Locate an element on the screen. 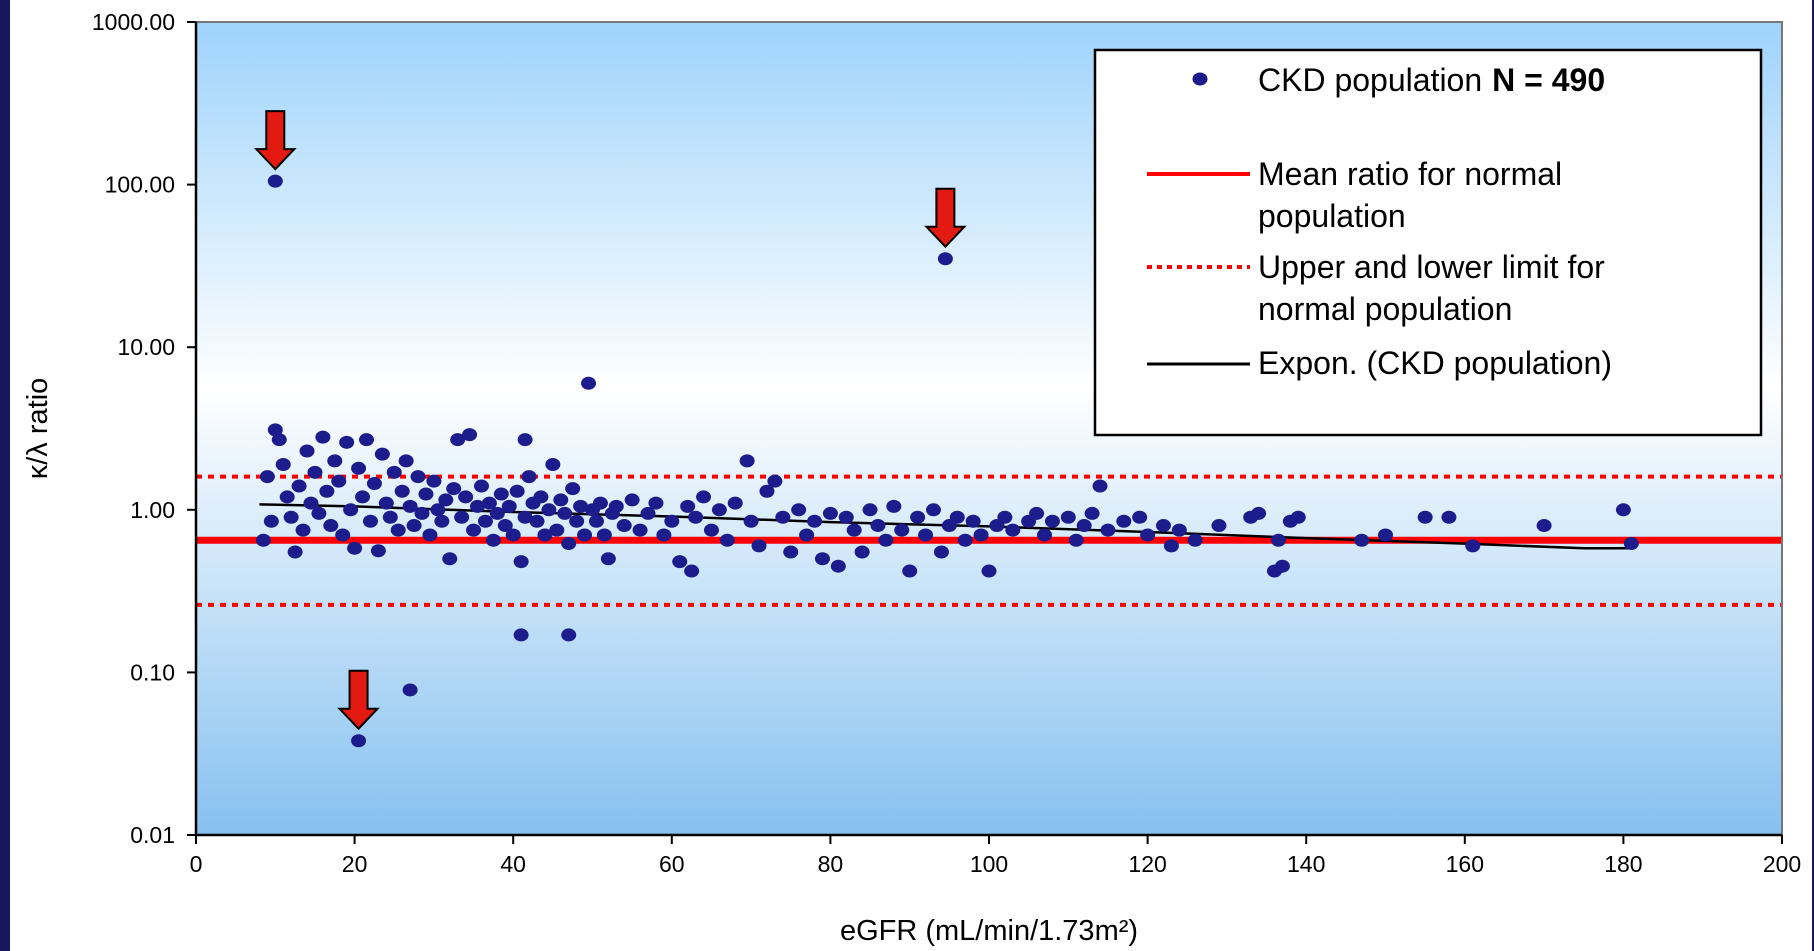  slide-frame-left is located at coordinates (5, 475).